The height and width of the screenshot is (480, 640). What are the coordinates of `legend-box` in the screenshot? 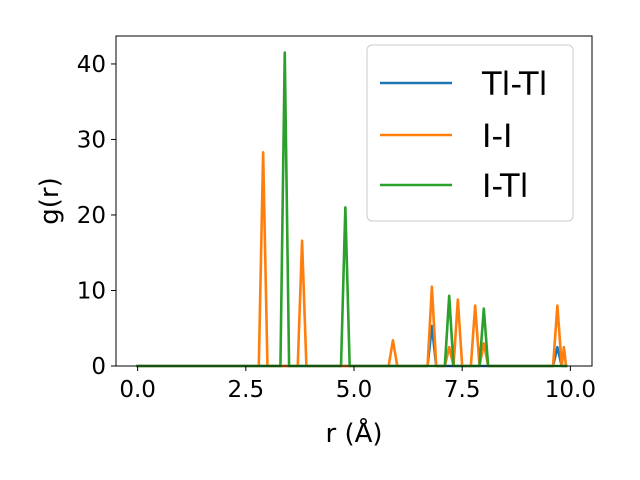 It's located at (470, 133).